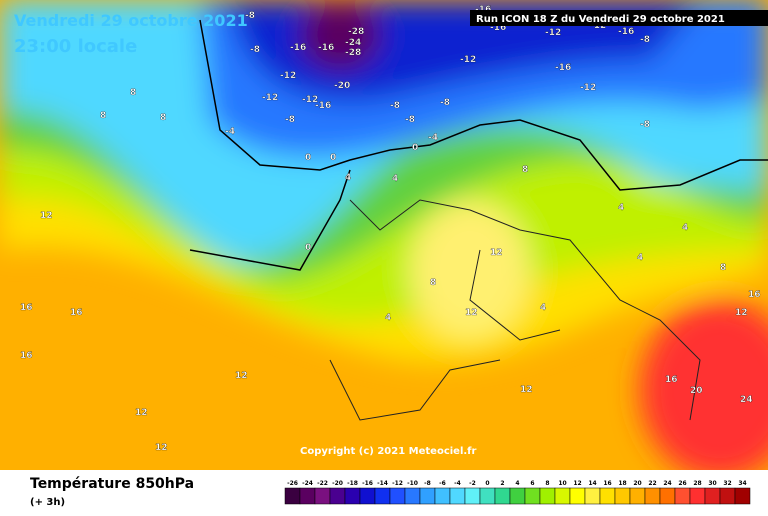 The image size is (768, 516). I want to click on contour-label: 24, so click(746, 400).